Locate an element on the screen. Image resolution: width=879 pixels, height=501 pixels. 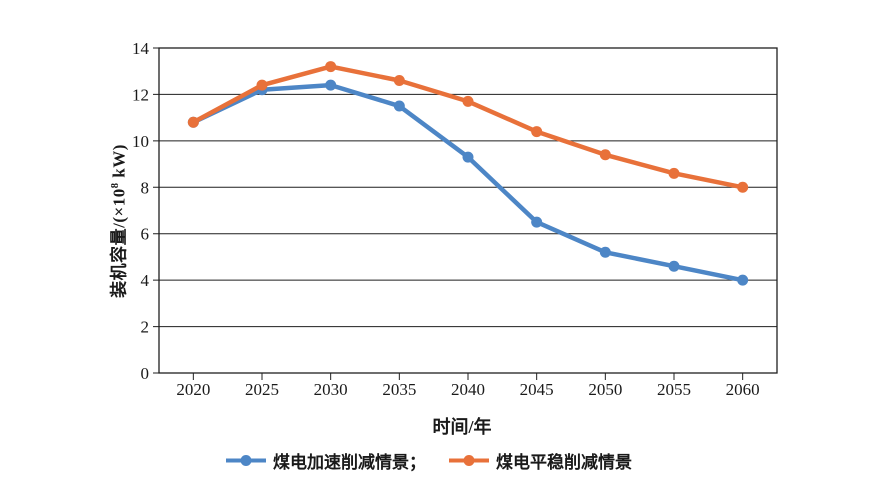
x-tick-label: 2030 is located at coordinates (331, 389).